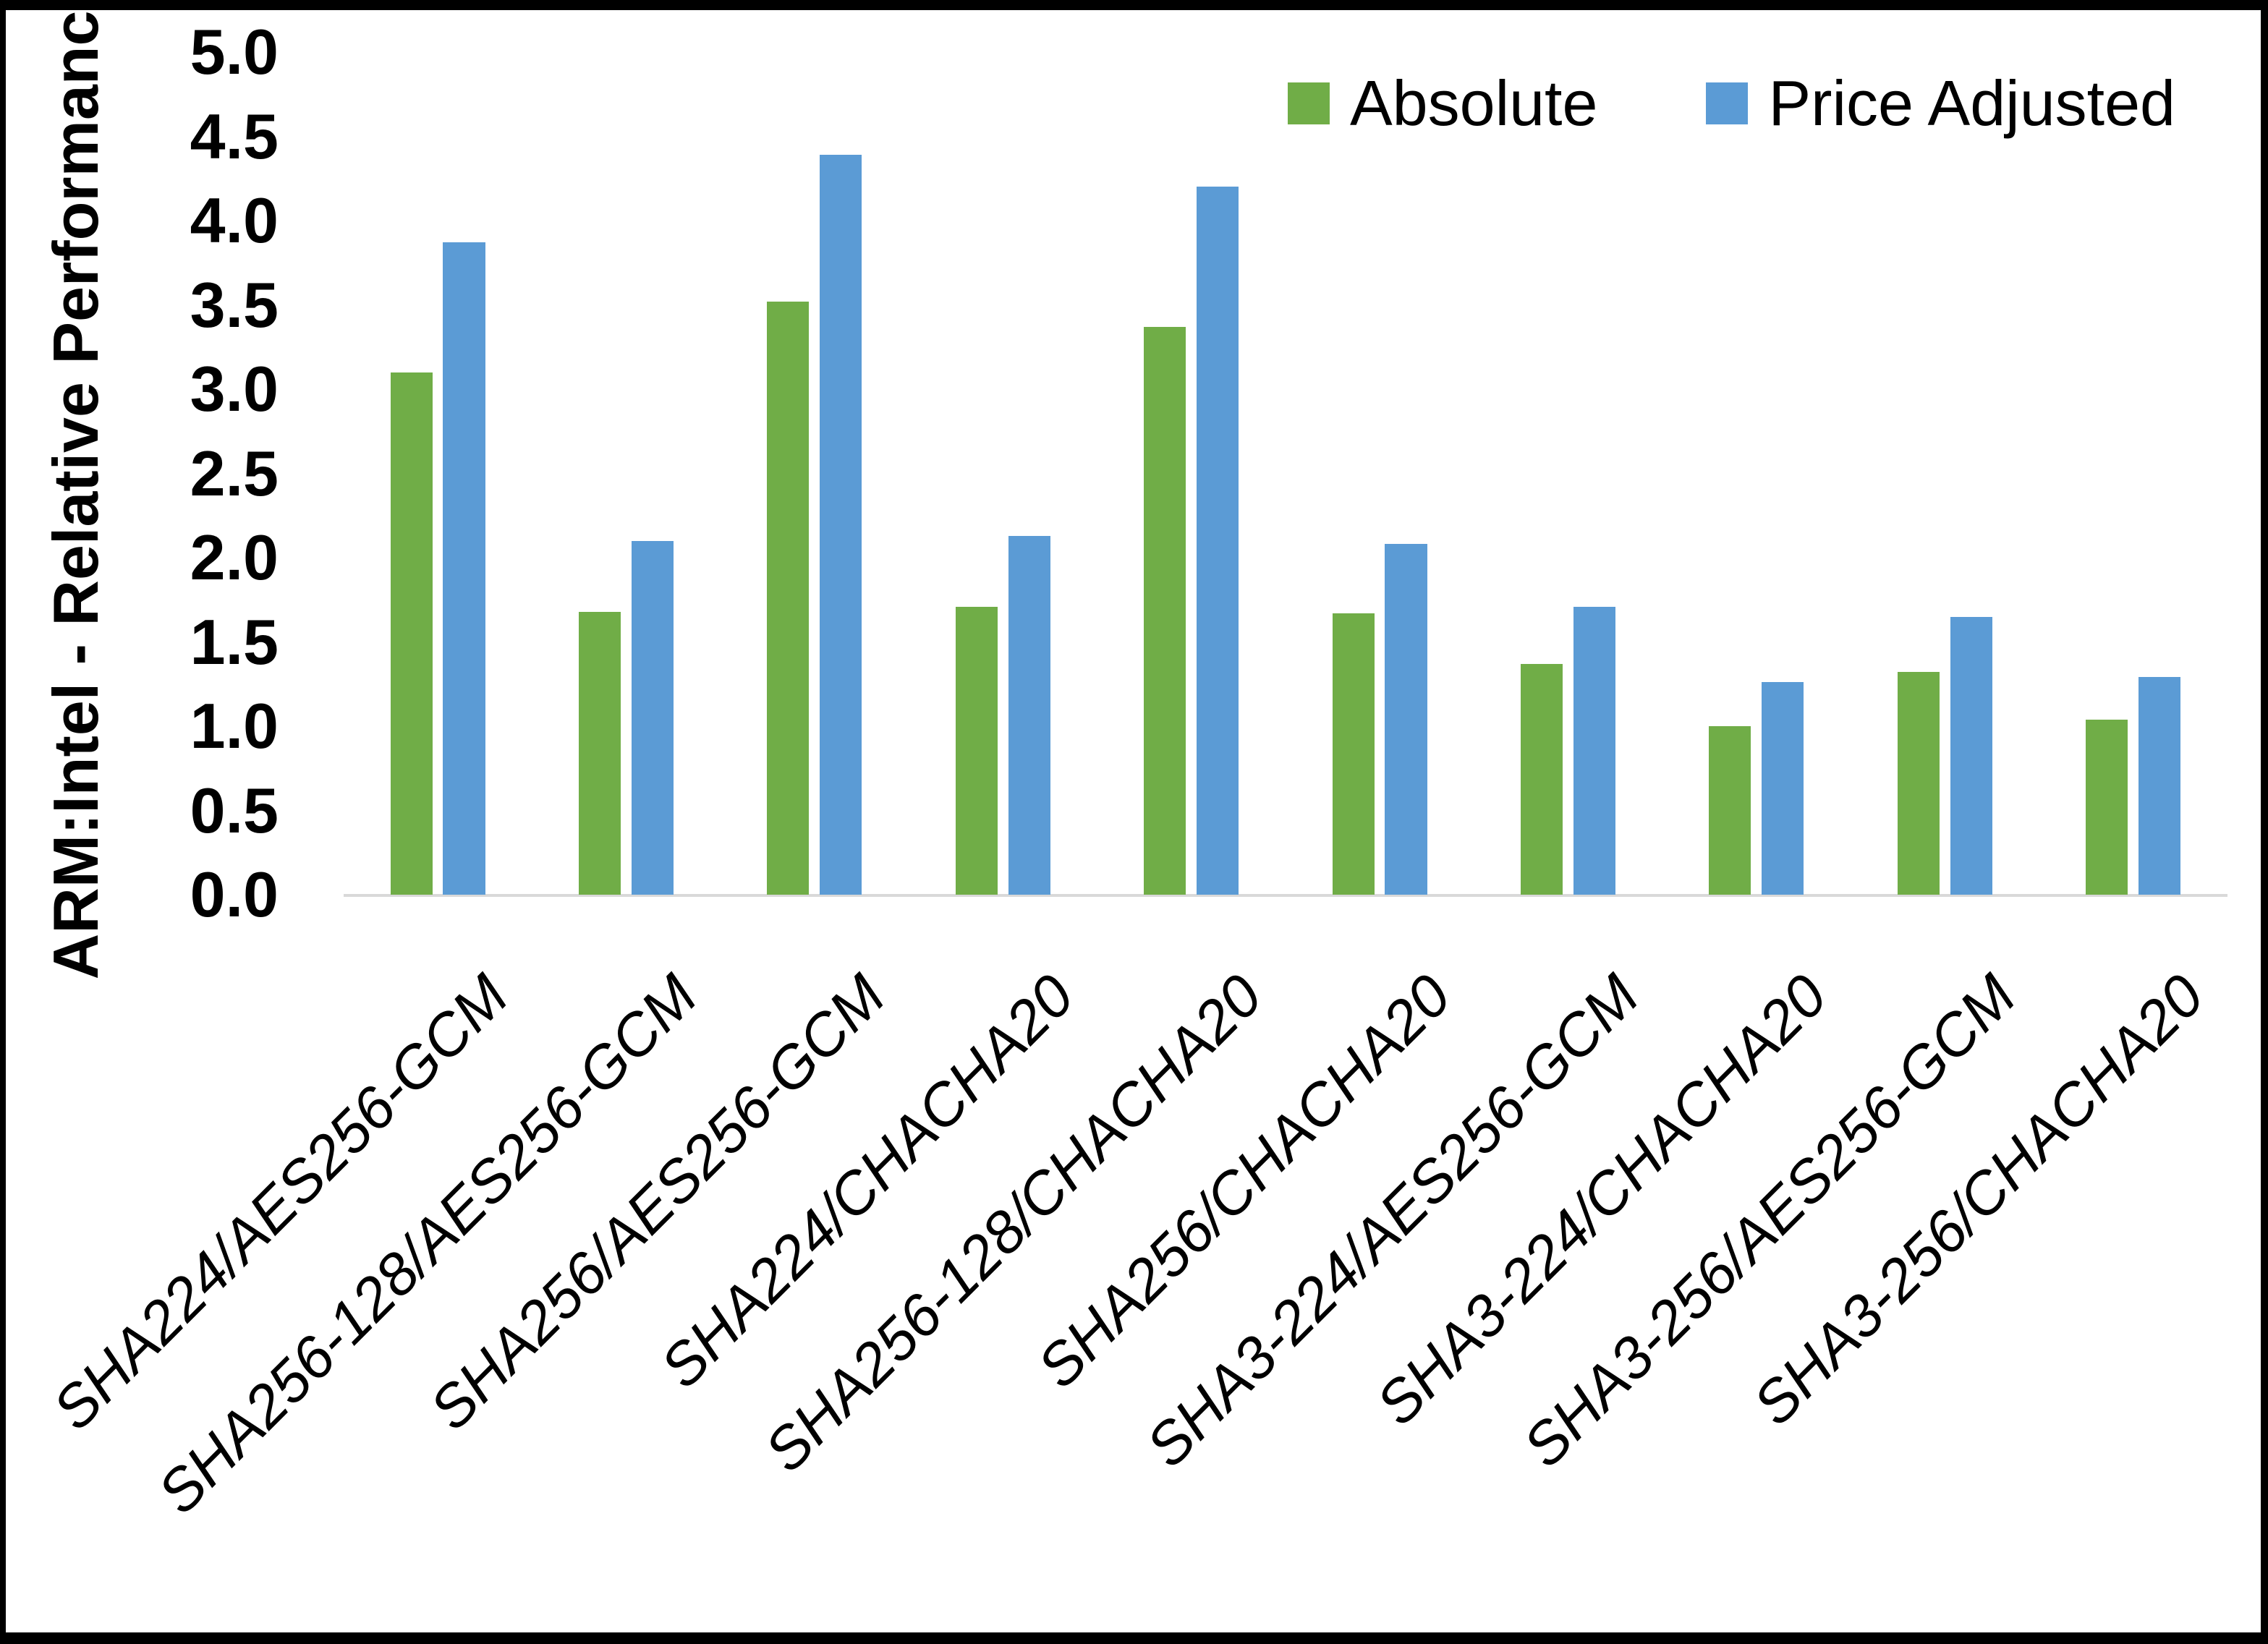  Describe the element at coordinates (976, 750) in the screenshot. I see `bar-absolute-SHA224/CHACHA20` at that location.